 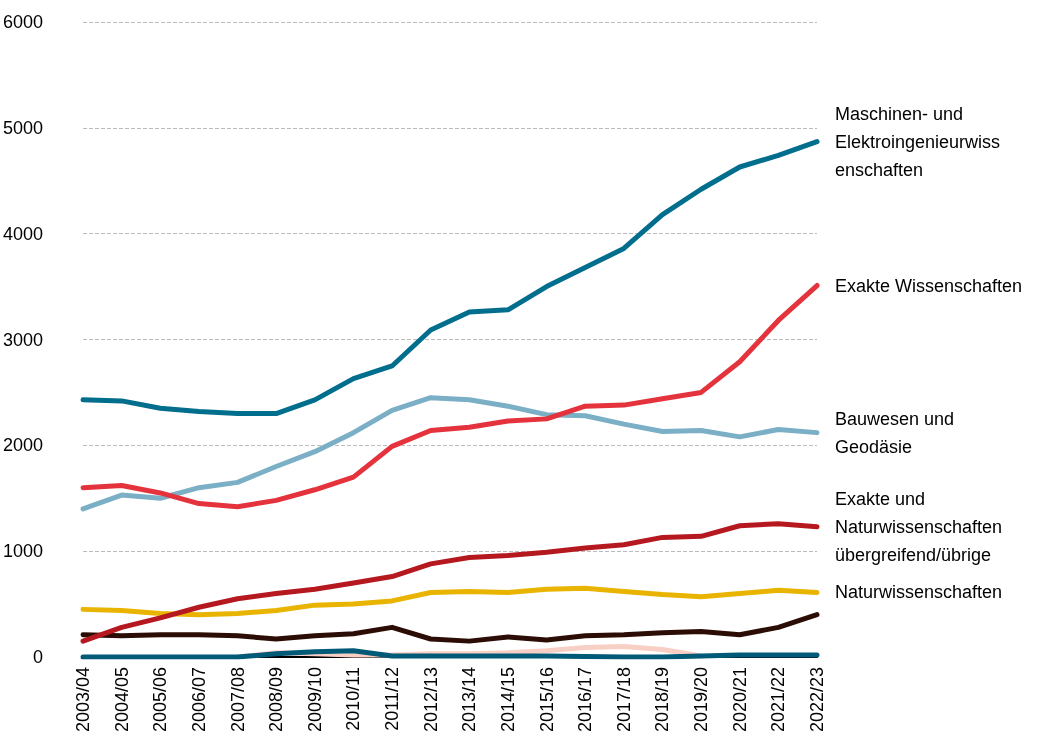 What do you see at coordinates (392, 699) in the screenshot?
I see `x-tick-label: 2011/12` at bounding box center [392, 699].